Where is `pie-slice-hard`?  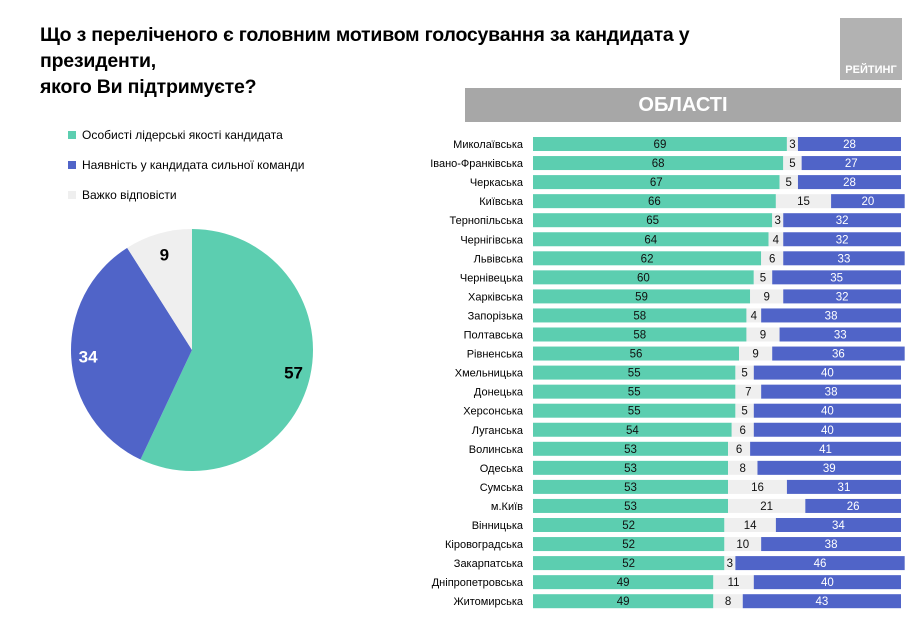
pie-slice-hard is located at coordinates (159, 289).